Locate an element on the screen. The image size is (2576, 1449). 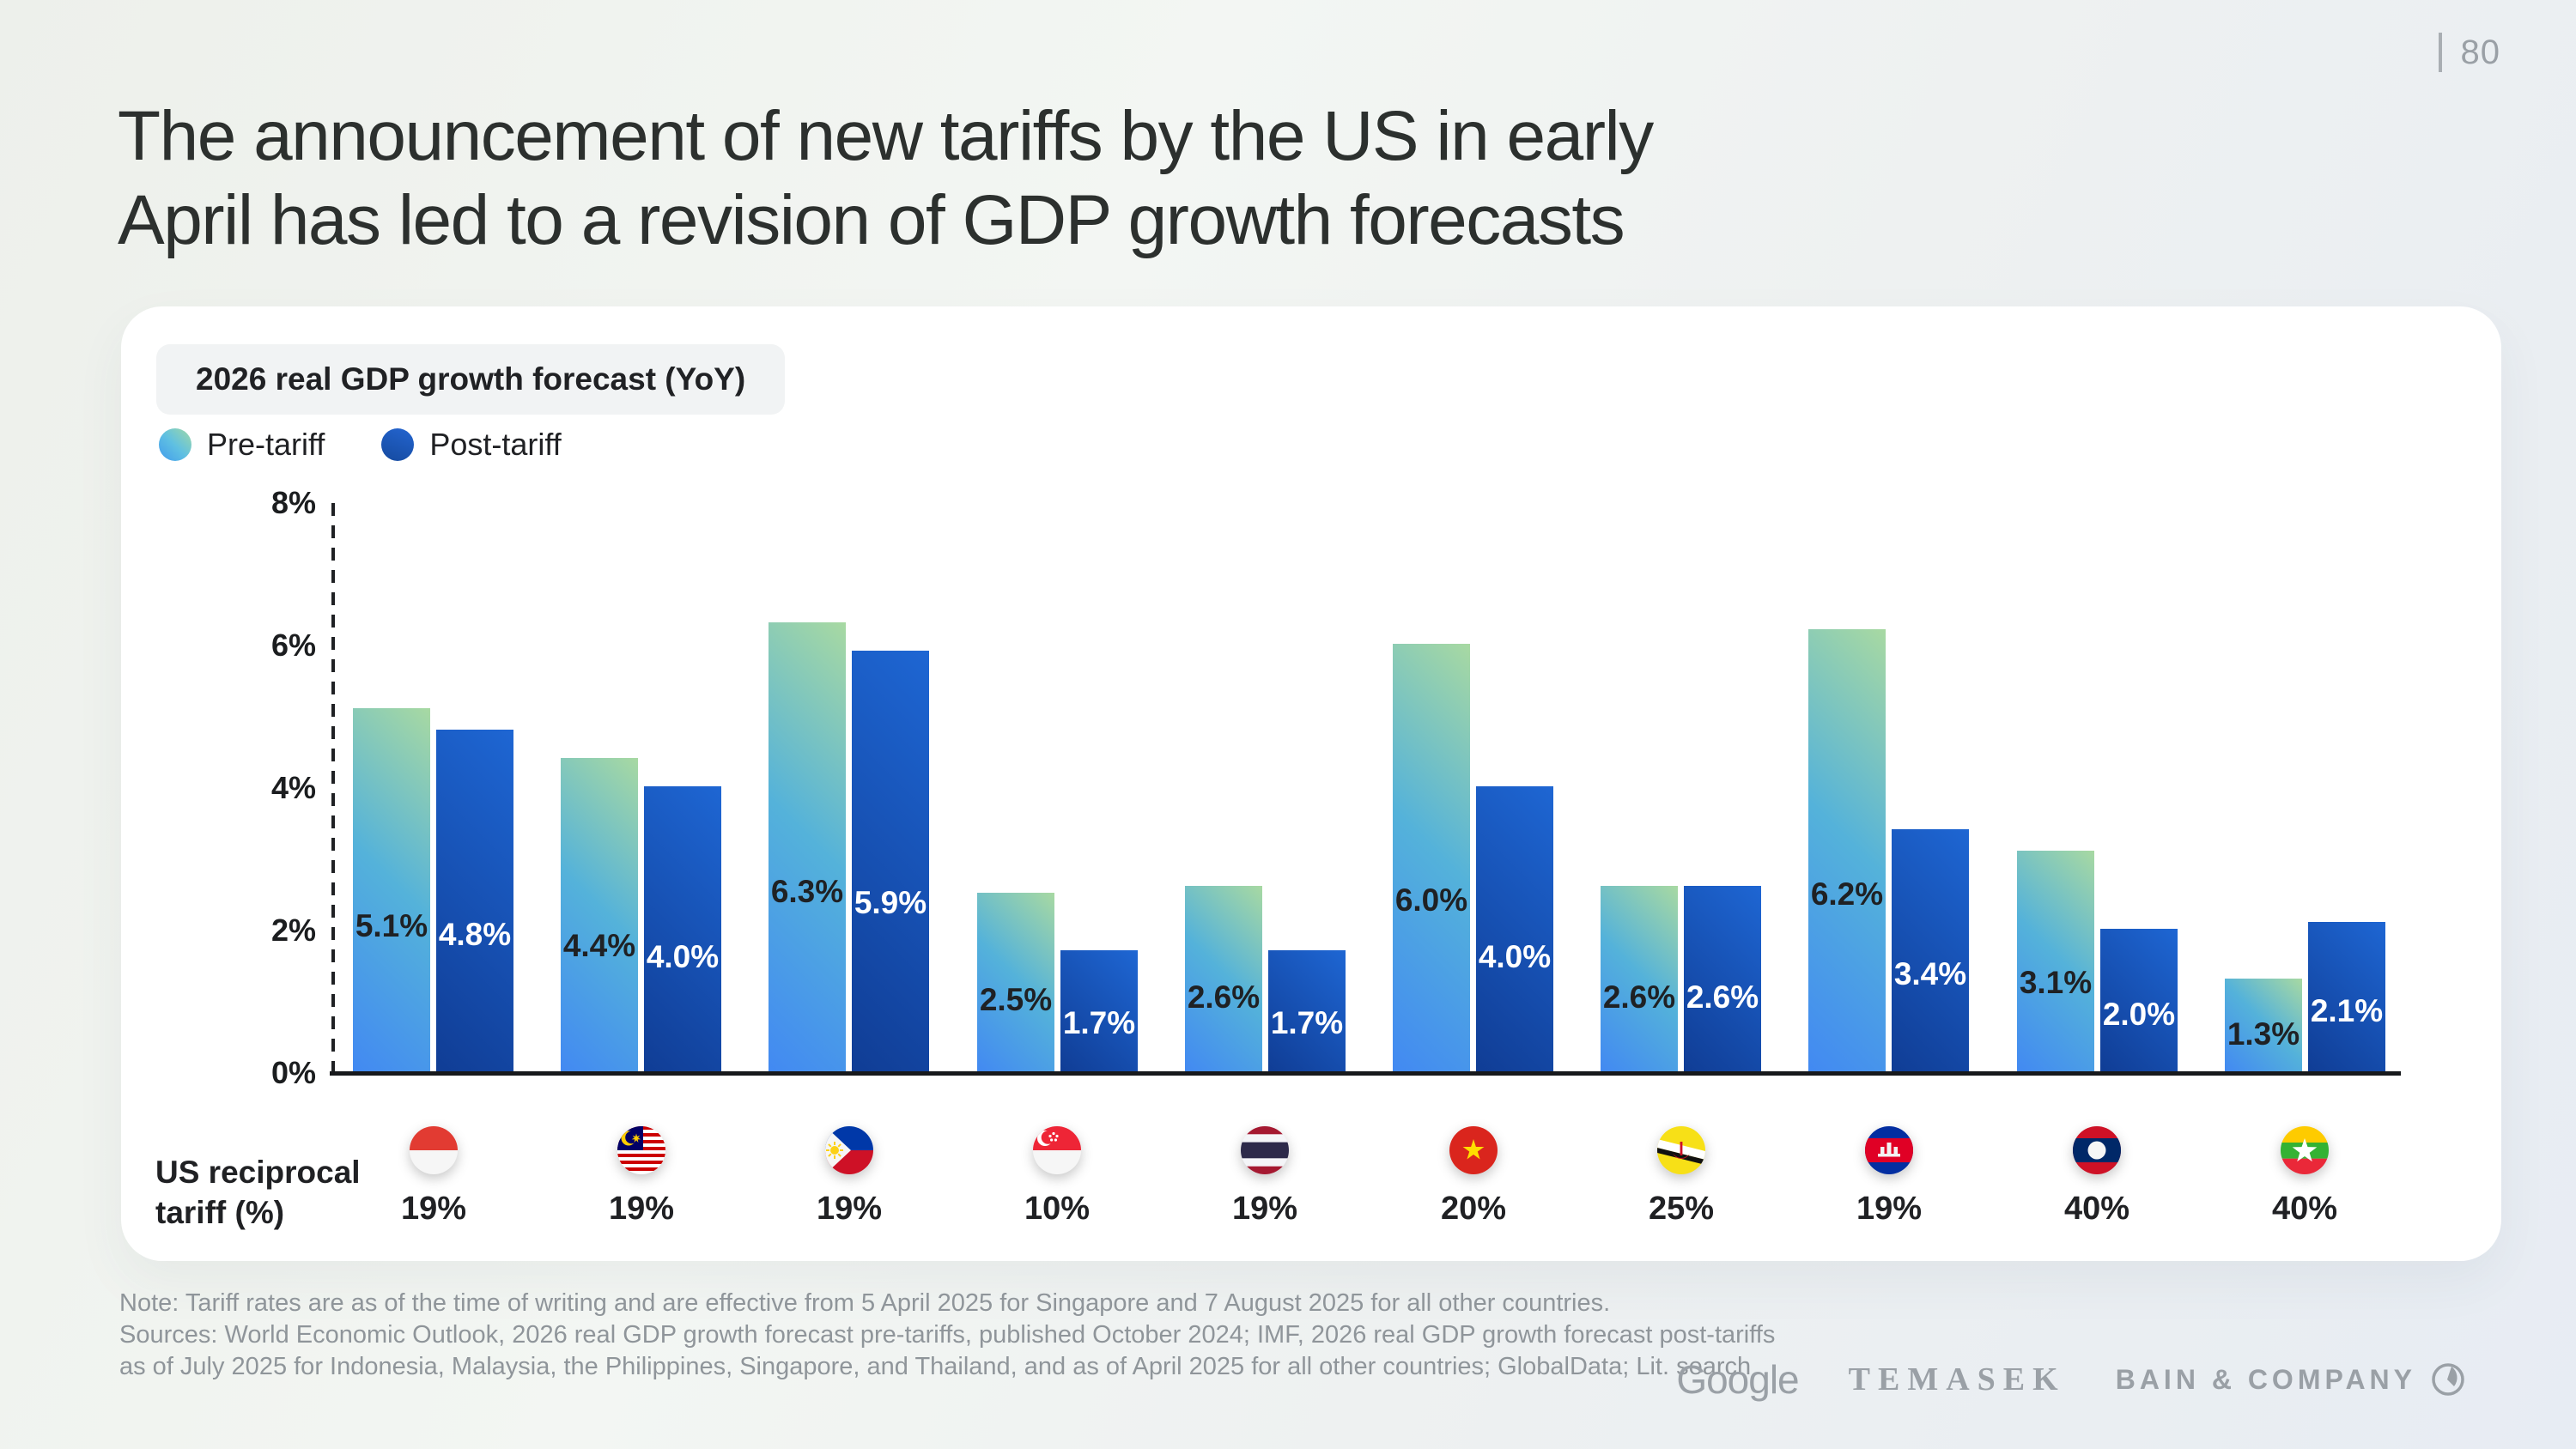
bain-compass-icon is located at coordinates (2448, 1379).